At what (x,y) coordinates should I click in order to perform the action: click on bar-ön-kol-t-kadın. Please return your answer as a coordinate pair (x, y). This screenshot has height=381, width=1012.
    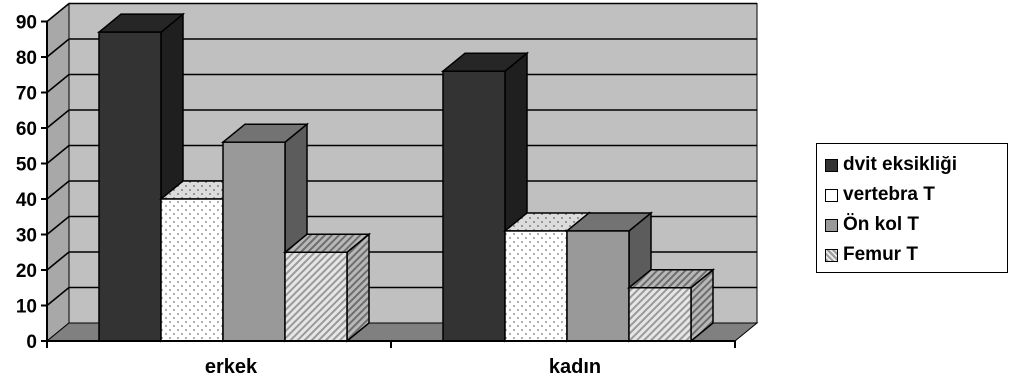
    Looking at the image, I should click on (609, 277).